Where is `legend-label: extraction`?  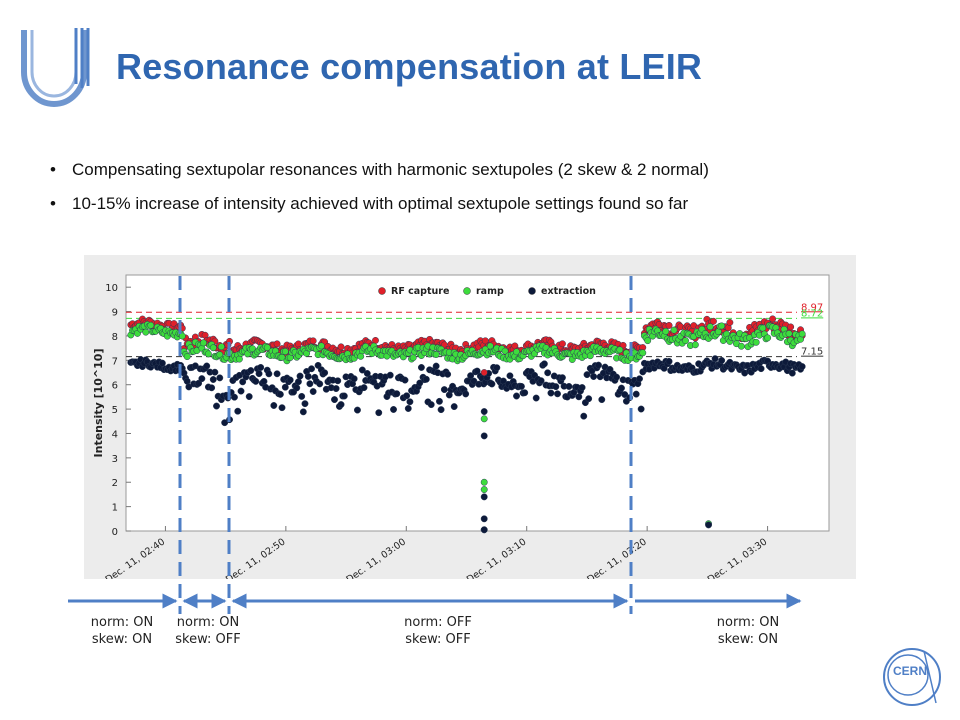
legend-label: extraction is located at coordinates (568, 291).